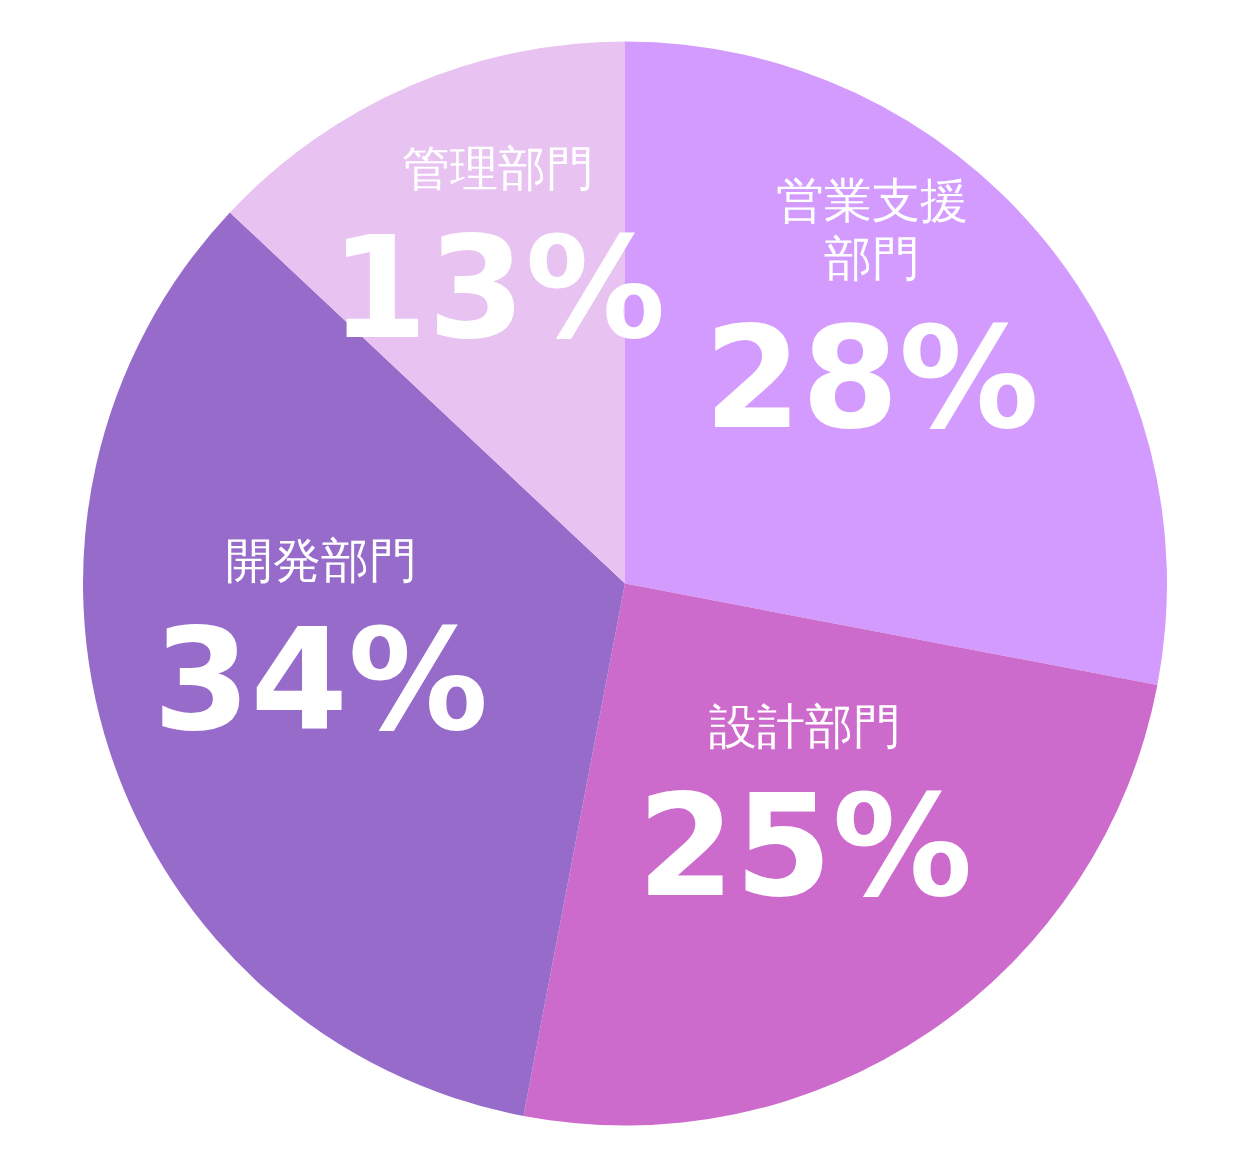  What do you see at coordinates (320, 560) in the screenshot?
I see `slice-label: 開発部門` at bounding box center [320, 560].